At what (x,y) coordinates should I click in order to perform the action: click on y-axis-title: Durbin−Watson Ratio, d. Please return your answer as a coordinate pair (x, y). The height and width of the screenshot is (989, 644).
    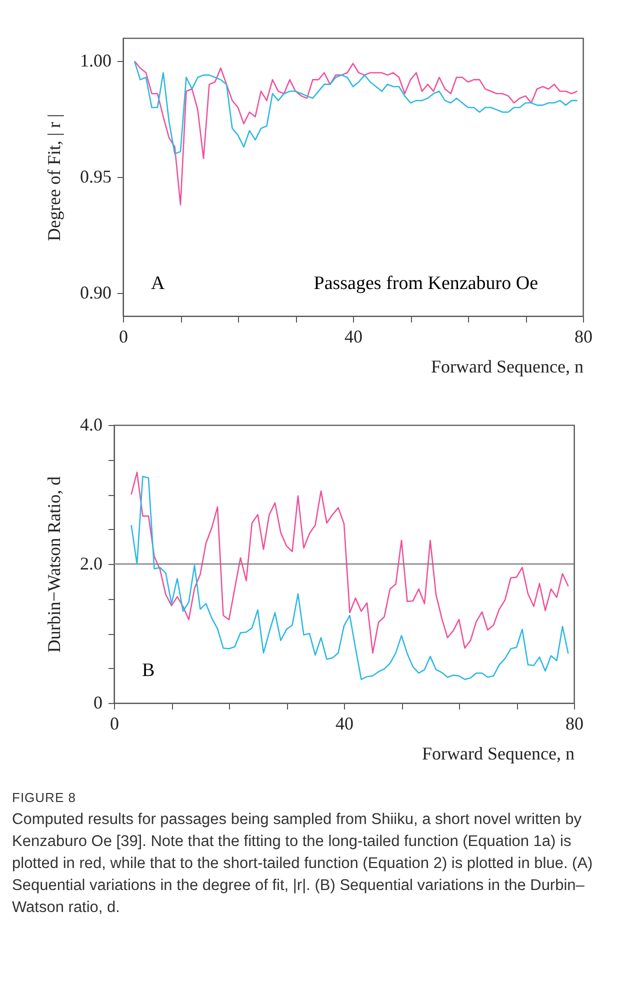
    Looking at the image, I should click on (54, 564).